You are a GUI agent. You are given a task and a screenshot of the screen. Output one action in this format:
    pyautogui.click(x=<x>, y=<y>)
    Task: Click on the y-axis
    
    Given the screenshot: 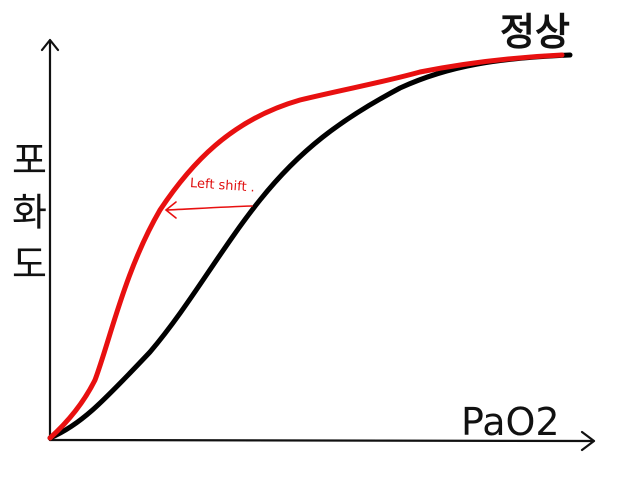 What is the action you would take?
    pyautogui.click(x=50, y=240)
    